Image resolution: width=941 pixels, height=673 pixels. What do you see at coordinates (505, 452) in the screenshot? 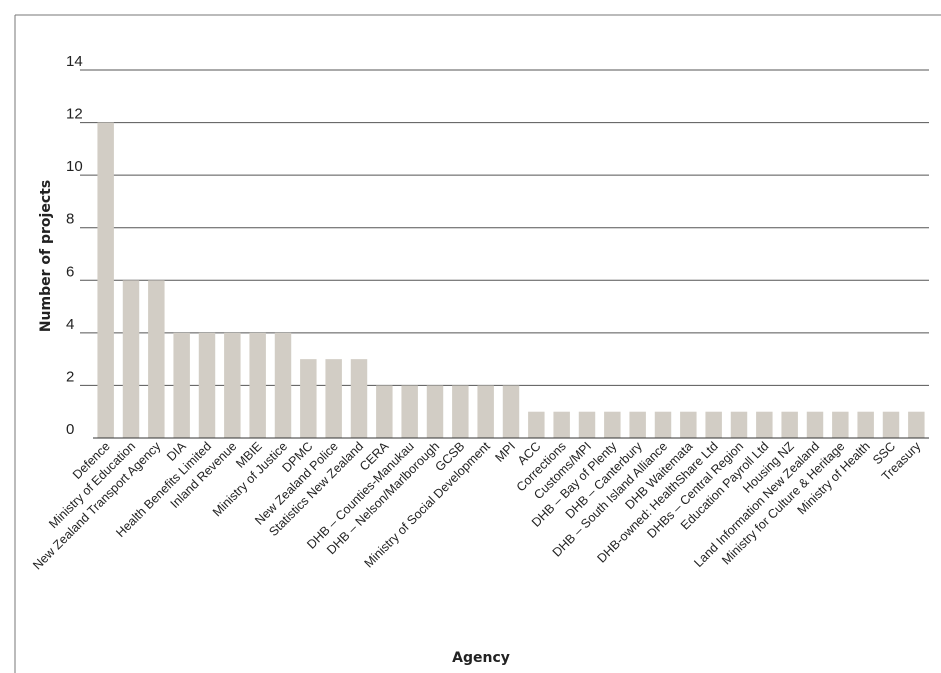
I see `x-tick-label: MPI` at bounding box center [505, 452].